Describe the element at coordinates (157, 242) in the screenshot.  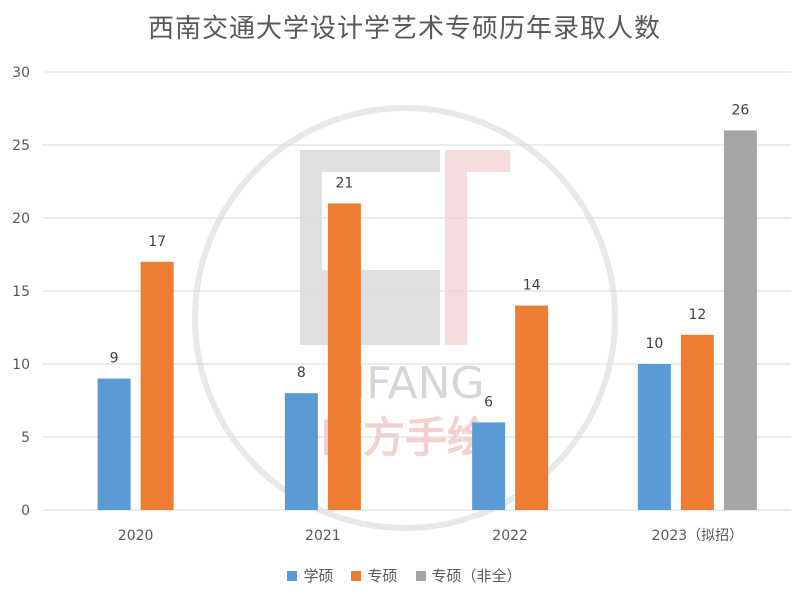
I see `data-label: 17` at that location.